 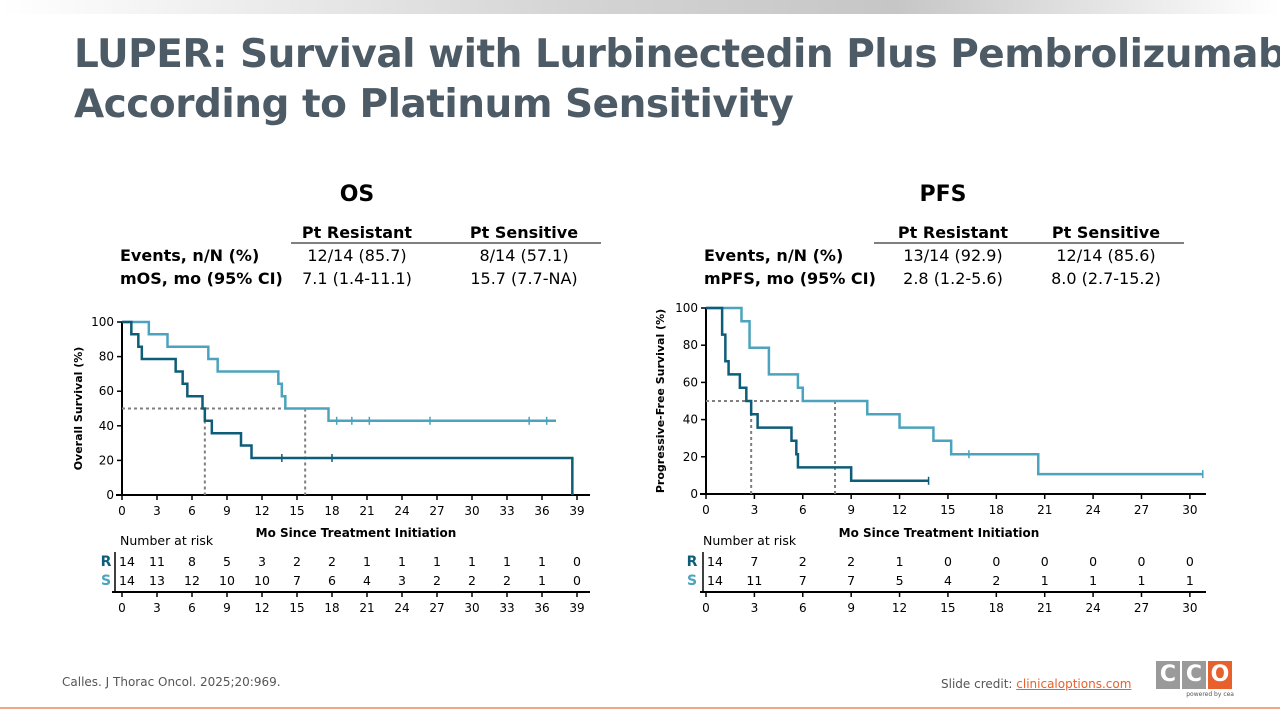 What do you see at coordinates (189, 255) in the screenshot?
I see `table-row-label: Events, n/N (%)` at bounding box center [189, 255].